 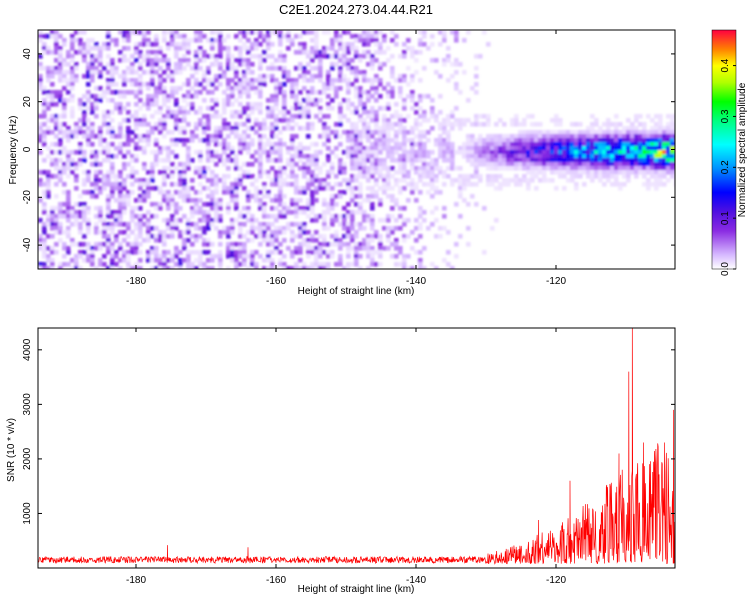 I want to click on colorbar-frame, so click(x=724, y=149).